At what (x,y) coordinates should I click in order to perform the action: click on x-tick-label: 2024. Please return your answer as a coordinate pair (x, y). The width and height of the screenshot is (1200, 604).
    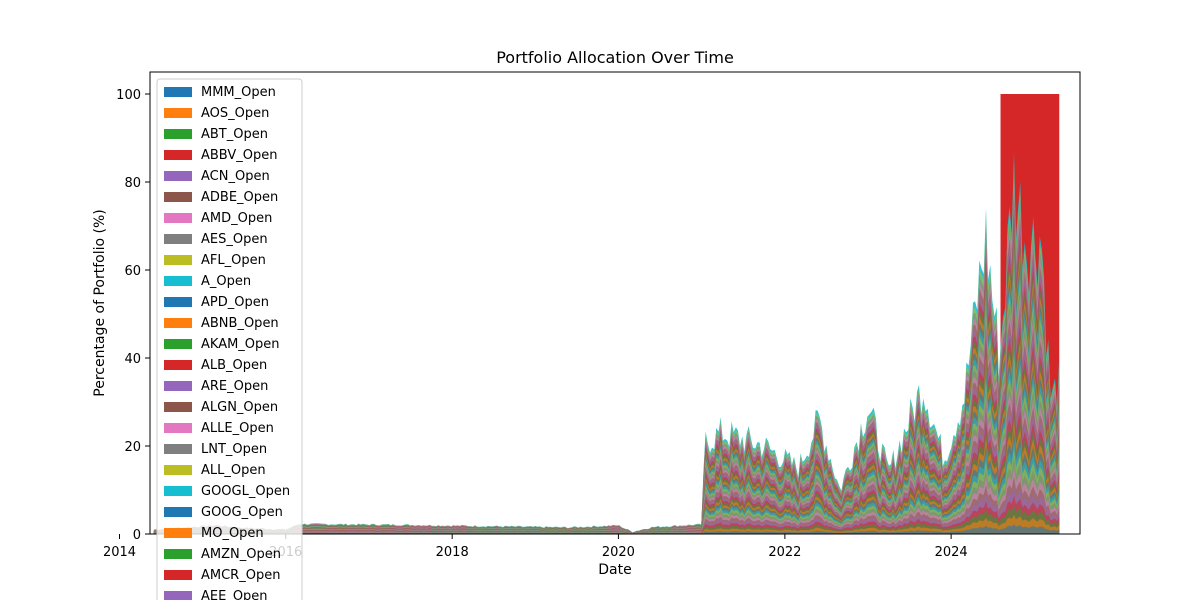
    Looking at the image, I should click on (951, 552).